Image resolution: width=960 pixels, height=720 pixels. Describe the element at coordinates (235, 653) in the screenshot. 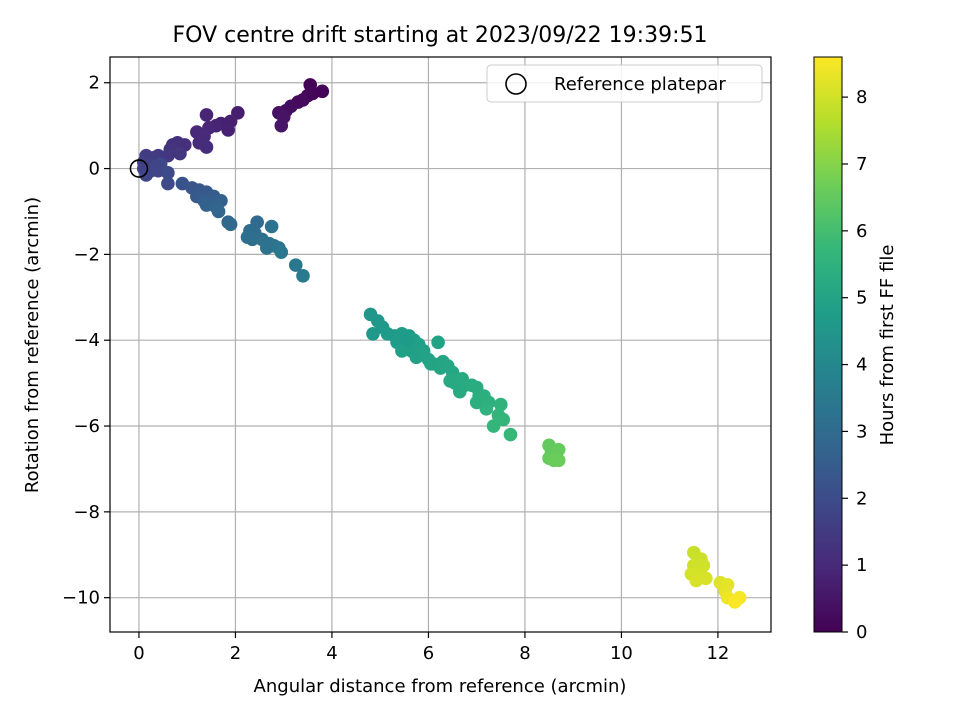

I see `x-tick-label: 2` at that location.